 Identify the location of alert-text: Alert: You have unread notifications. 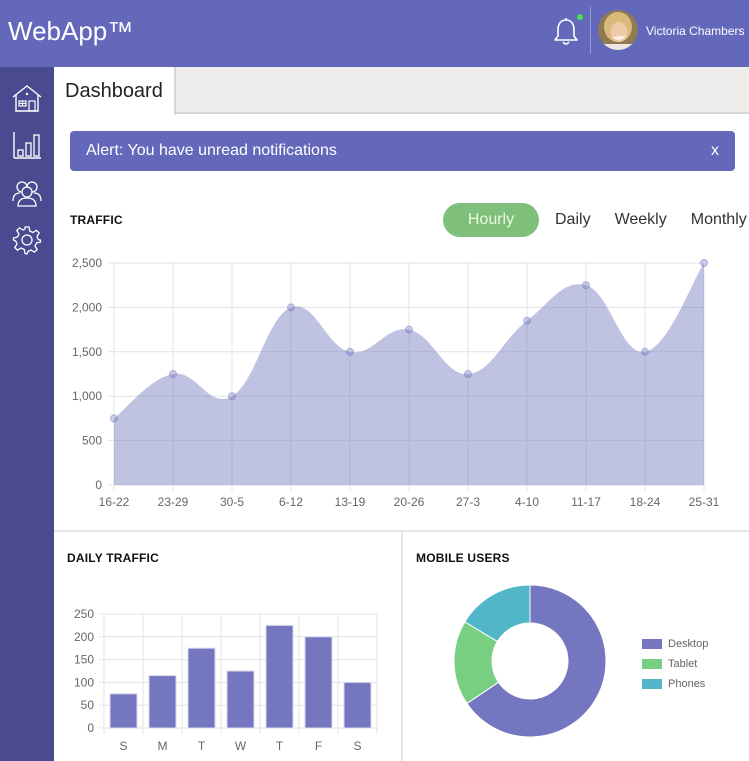
(211, 150).